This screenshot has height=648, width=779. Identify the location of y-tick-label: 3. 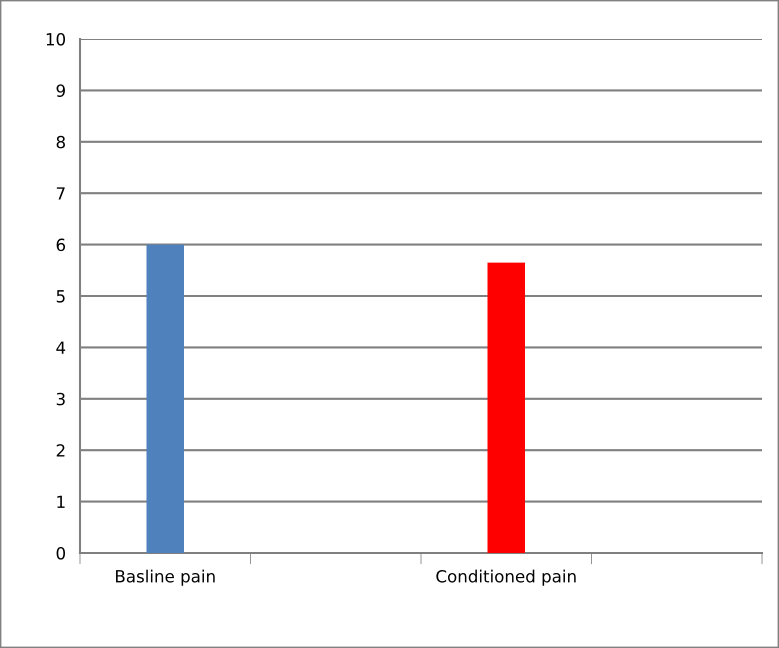
(60, 399).